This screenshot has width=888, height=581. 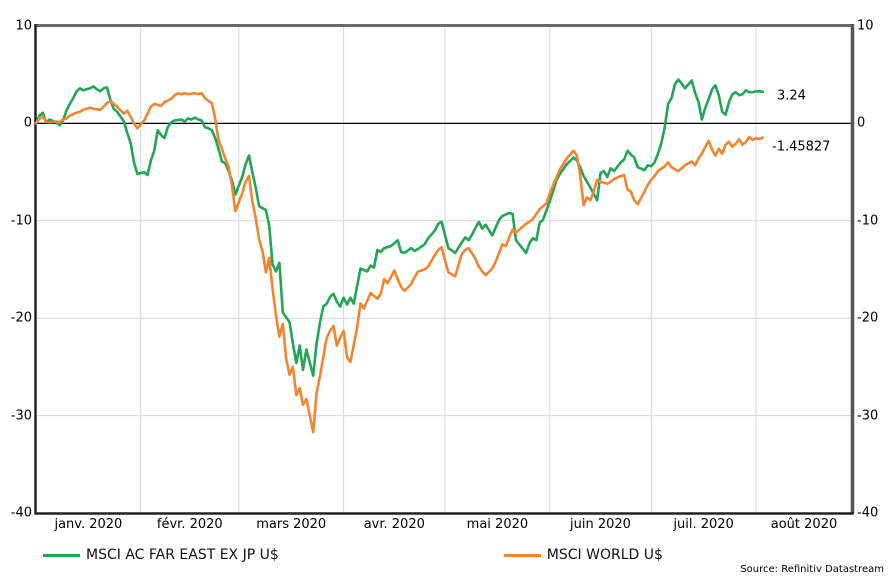 I want to click on end-value-label-world: -1.45827, so click(x=801, y=147).